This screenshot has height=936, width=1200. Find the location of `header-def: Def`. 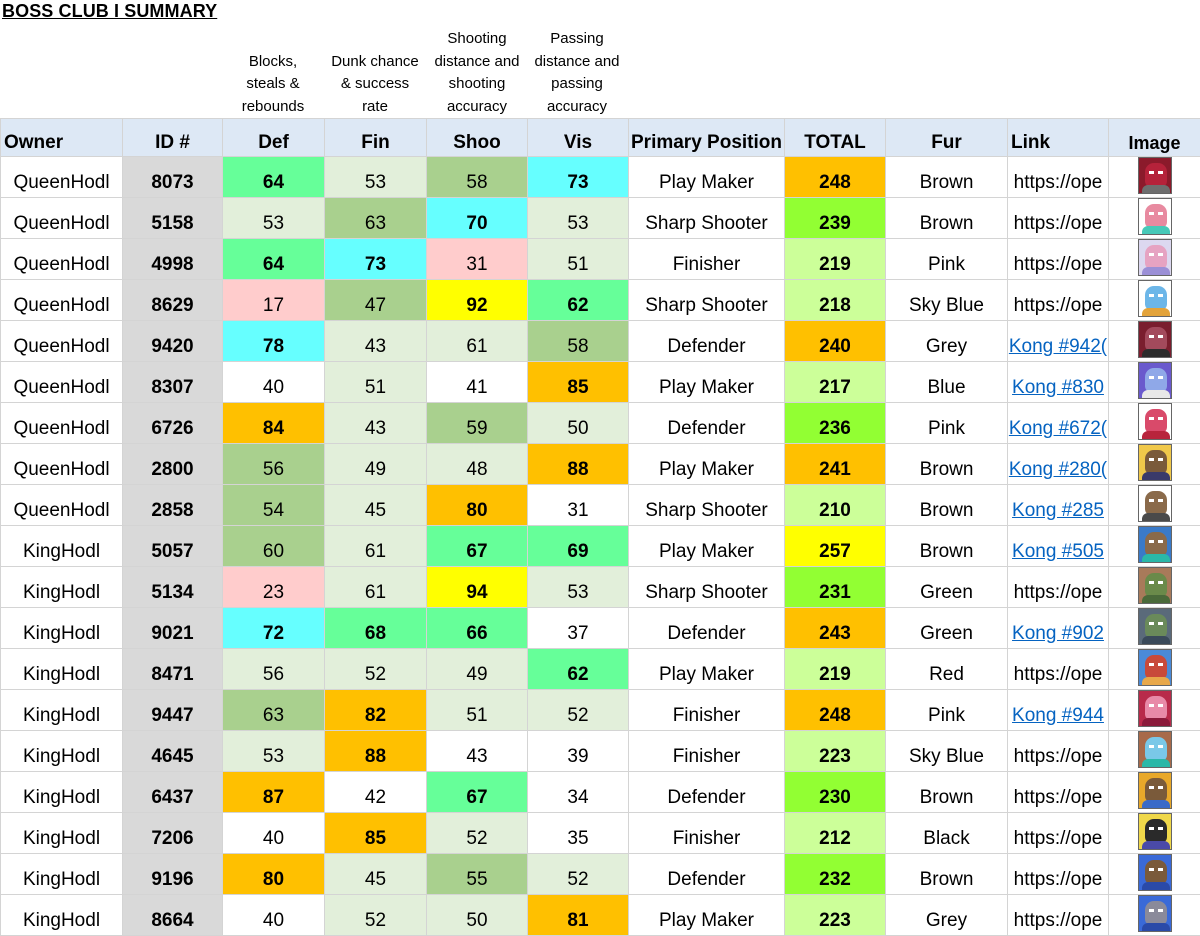

header-def: Def is located at coordinates (274, 138).